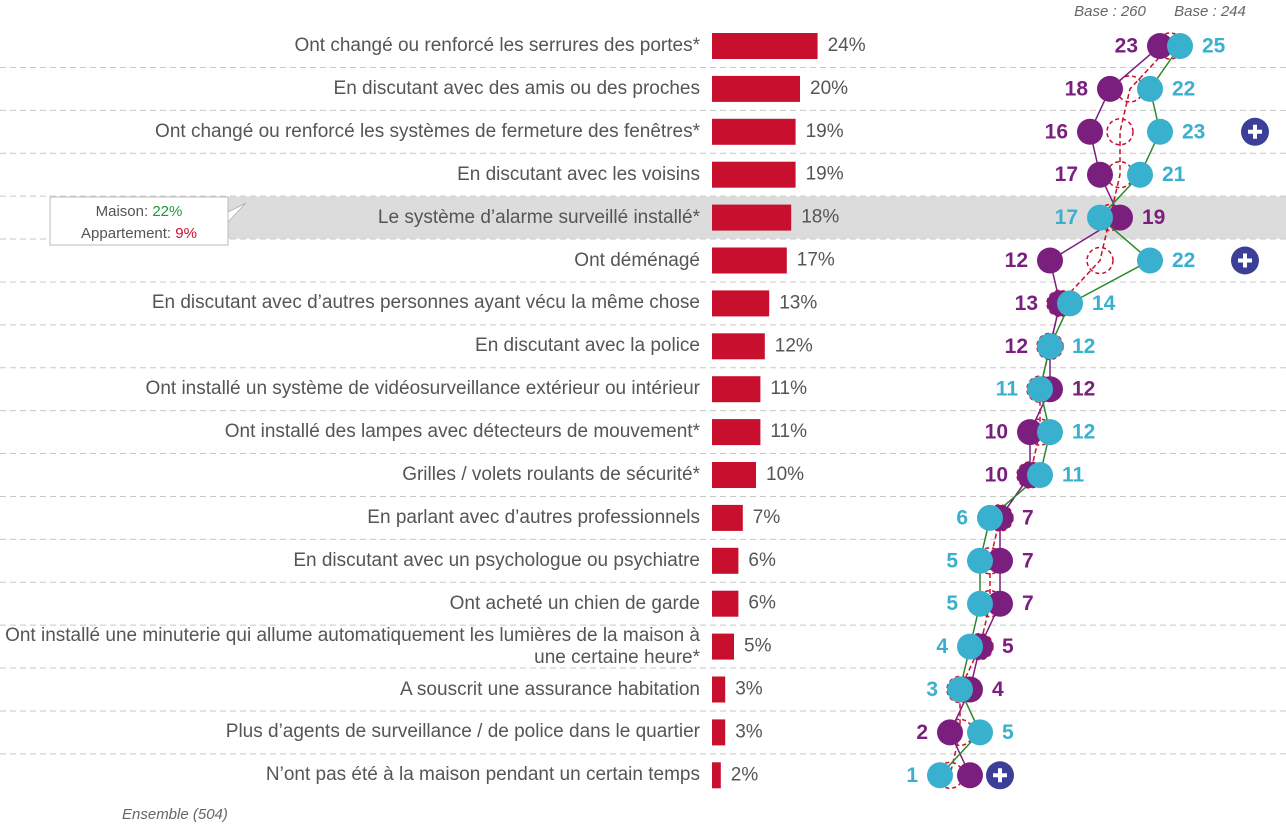 This screenshot has width=1286, height=835. What do you see at coordinates (186, 233) in the screenshot?
I see `callout-value: 9%` at bounding box center [186, 233].